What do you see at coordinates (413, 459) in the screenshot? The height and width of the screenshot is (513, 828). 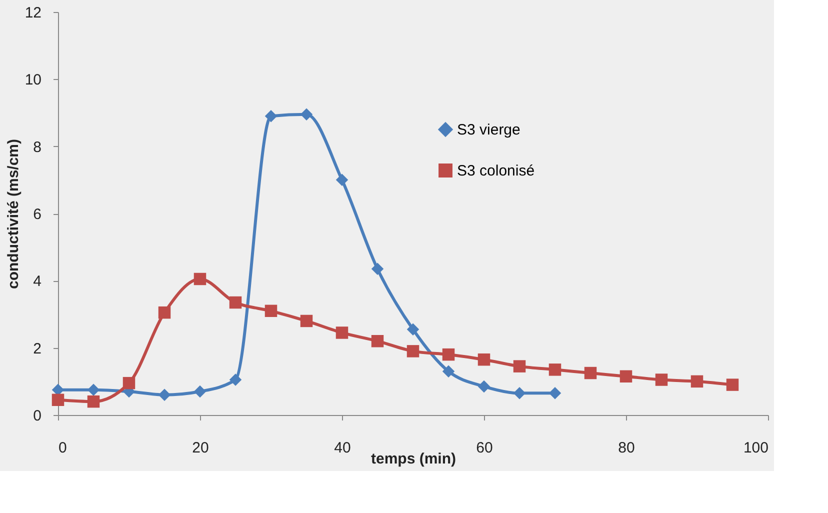 I see `x-axis-title: temps (min)` at bounding box center [413, 459].